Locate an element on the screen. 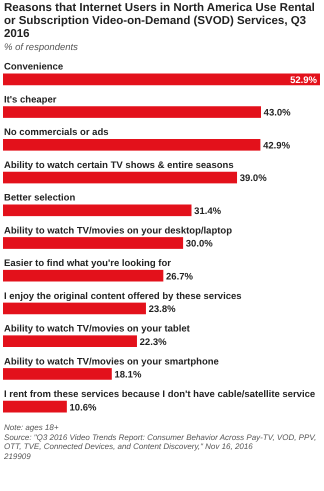 The height and width of the screenshot is (491, 324). y-tick-label: No commercials or ads is located at coordinates (56, 132).